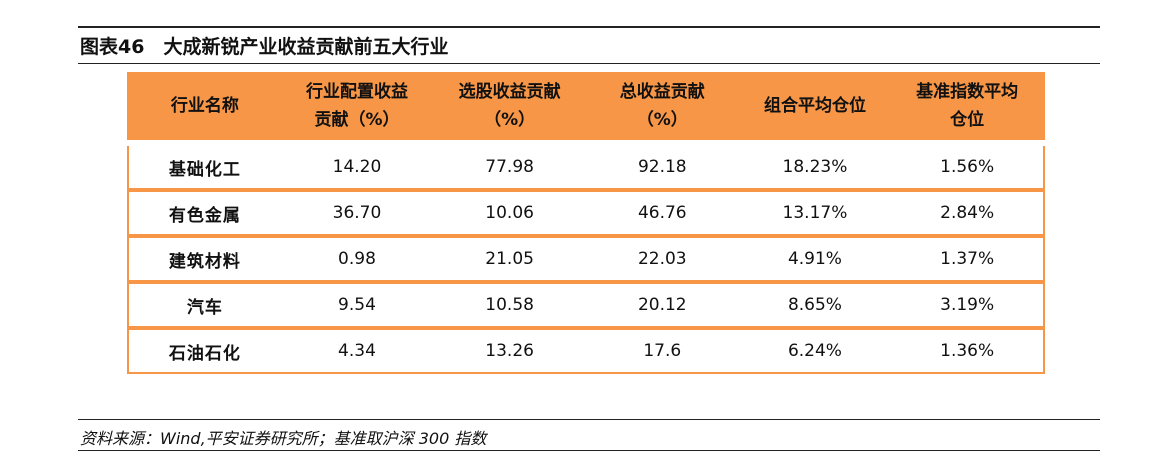 The width and height of the screenshot is (1176, 467). Describe the element at coordinates (357, 212) in the screenshot. I see `cell: 36.70` at that location.